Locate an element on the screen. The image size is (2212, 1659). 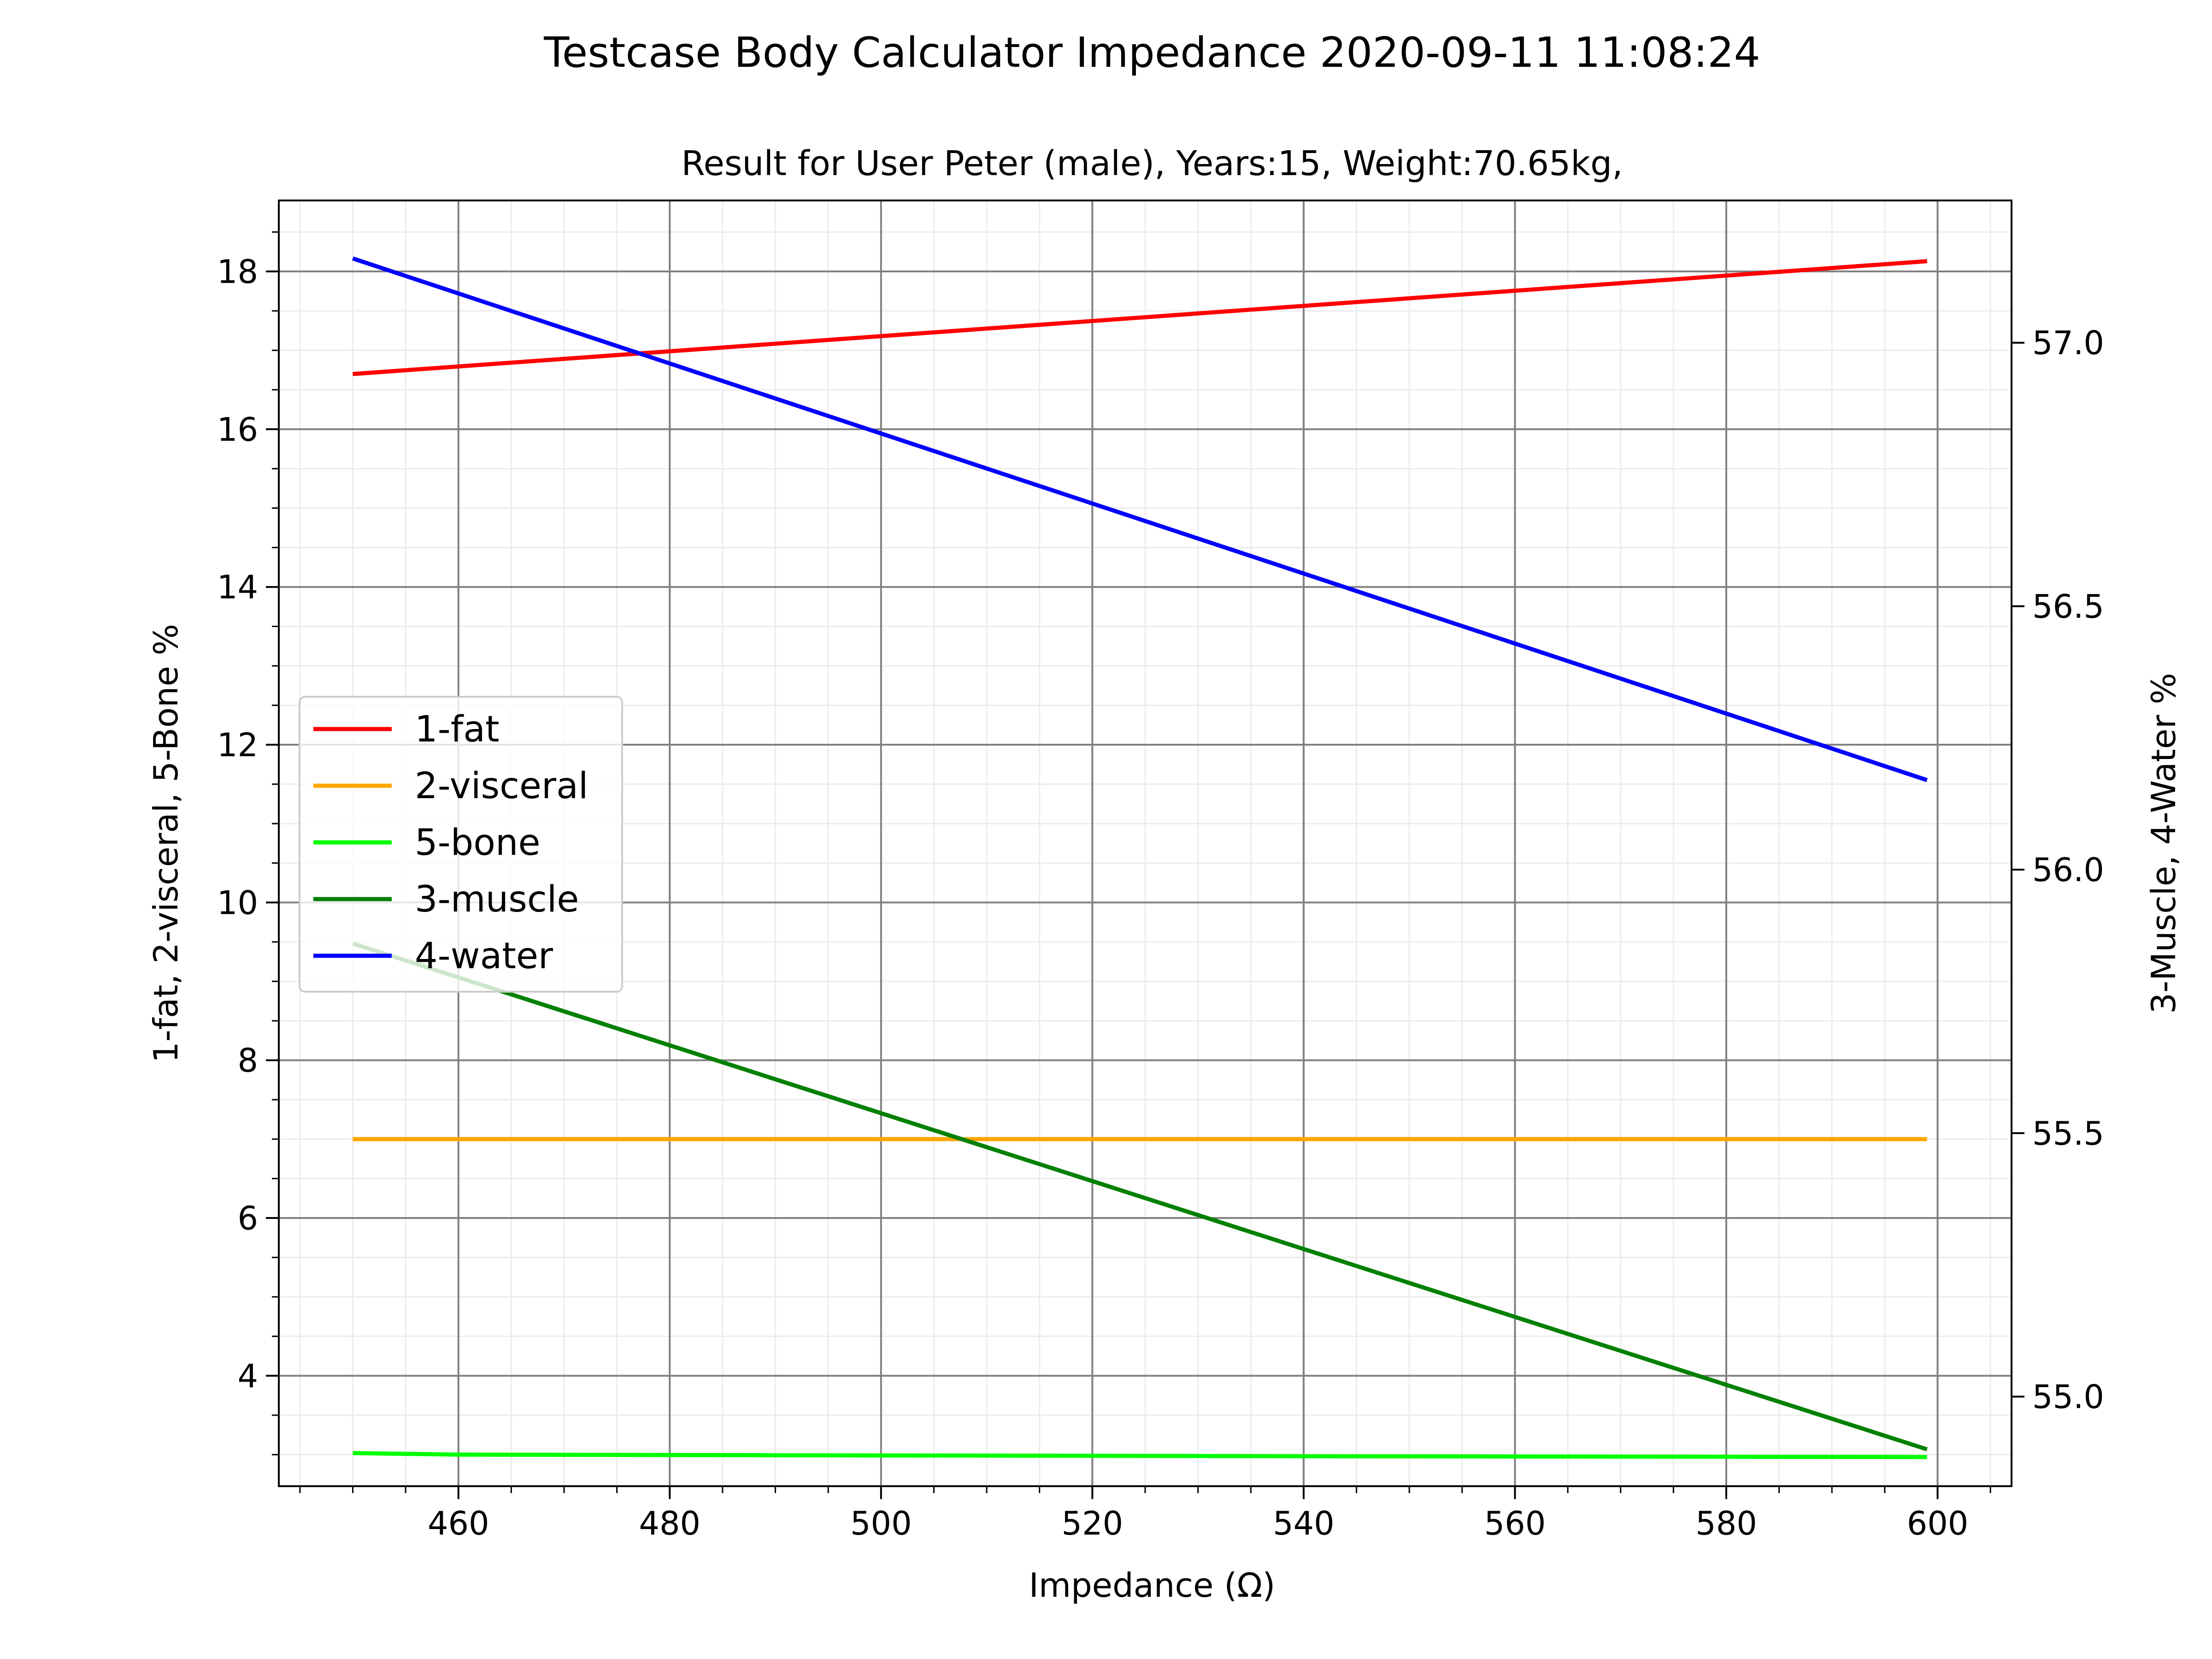
y-tick-label-left: 10 is located at coordinates (237, 903).